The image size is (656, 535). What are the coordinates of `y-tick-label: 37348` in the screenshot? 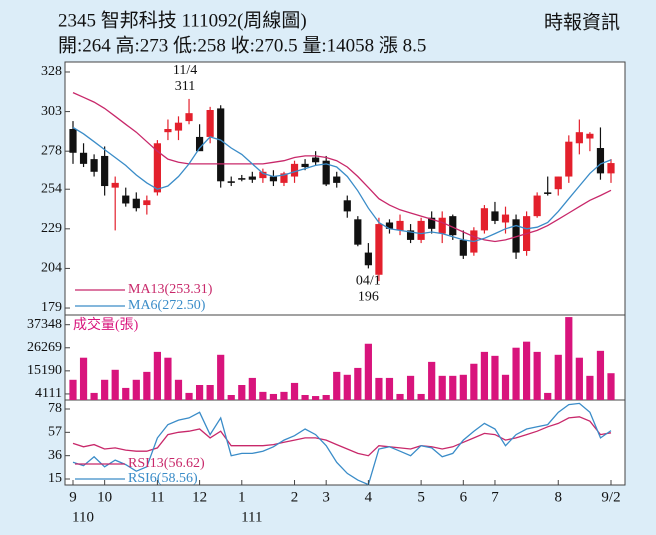 It's located at (44, 324).